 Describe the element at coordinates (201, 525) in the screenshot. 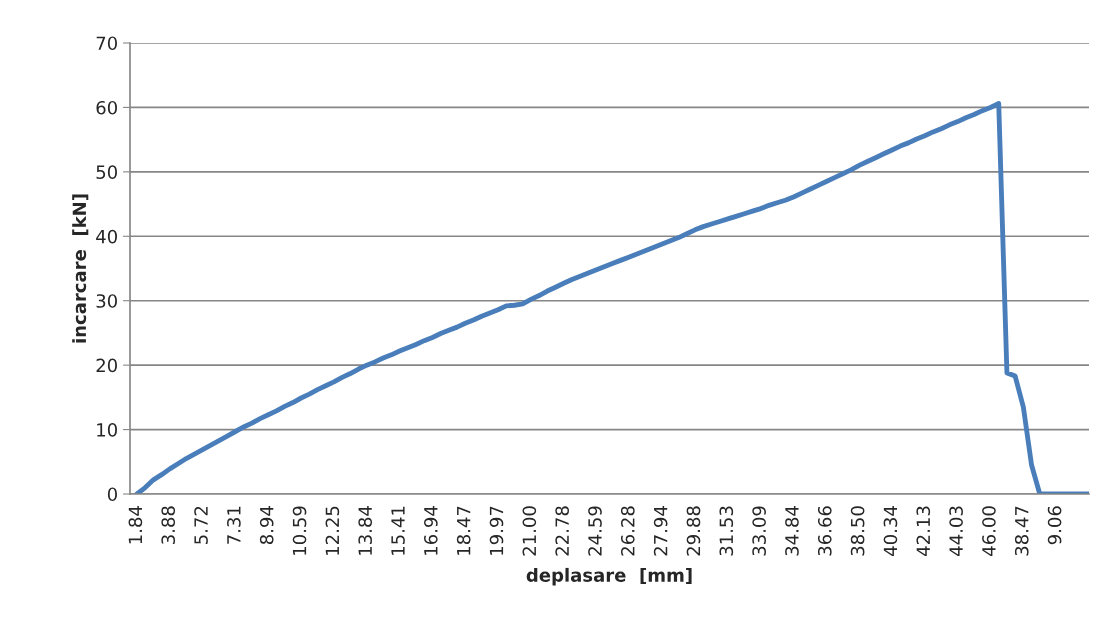

I see `x-tick-label: 5.72` at that location.